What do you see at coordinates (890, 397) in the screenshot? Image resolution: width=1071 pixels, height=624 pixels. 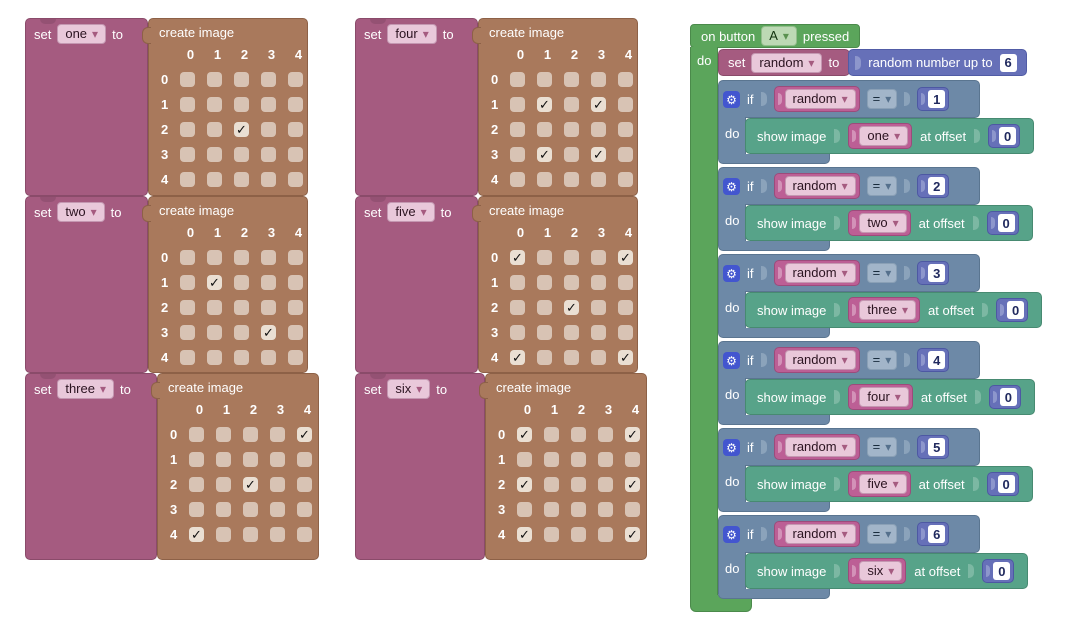 I see `show-image-block: show image four at offset 0` at bounding box center [890, 397].